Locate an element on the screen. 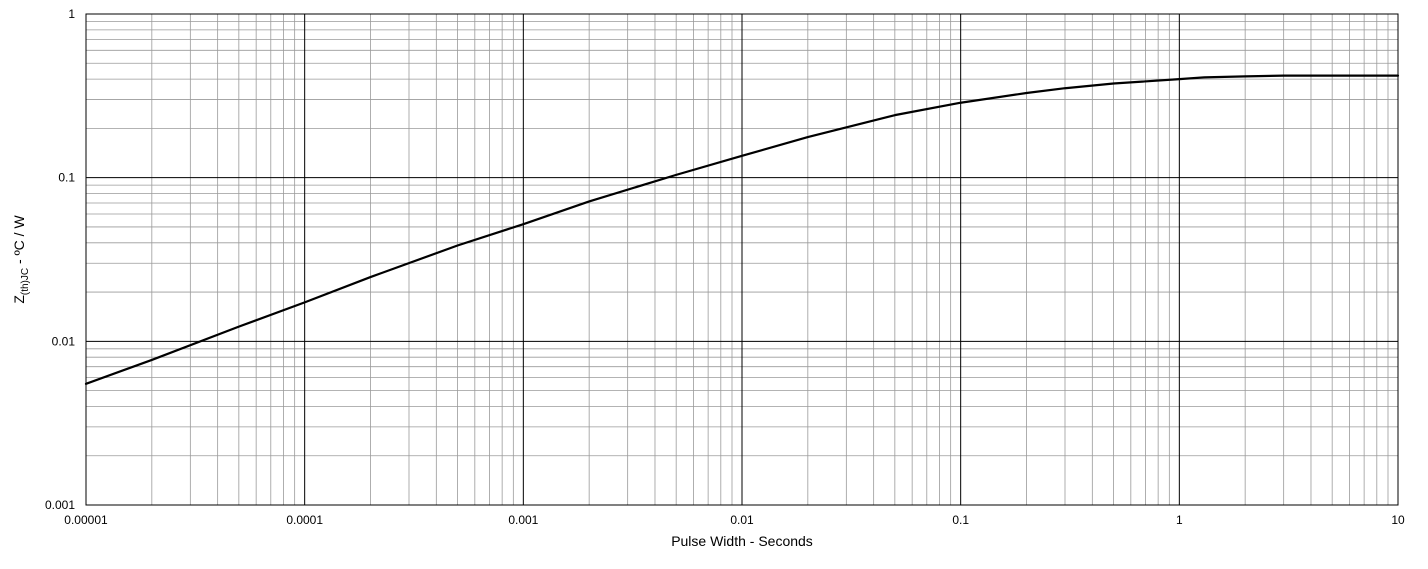 Image resolution: width=1428 pixels, height=569 pixels. x-tick-label: 0.01 is located at coordinates (742, 520).